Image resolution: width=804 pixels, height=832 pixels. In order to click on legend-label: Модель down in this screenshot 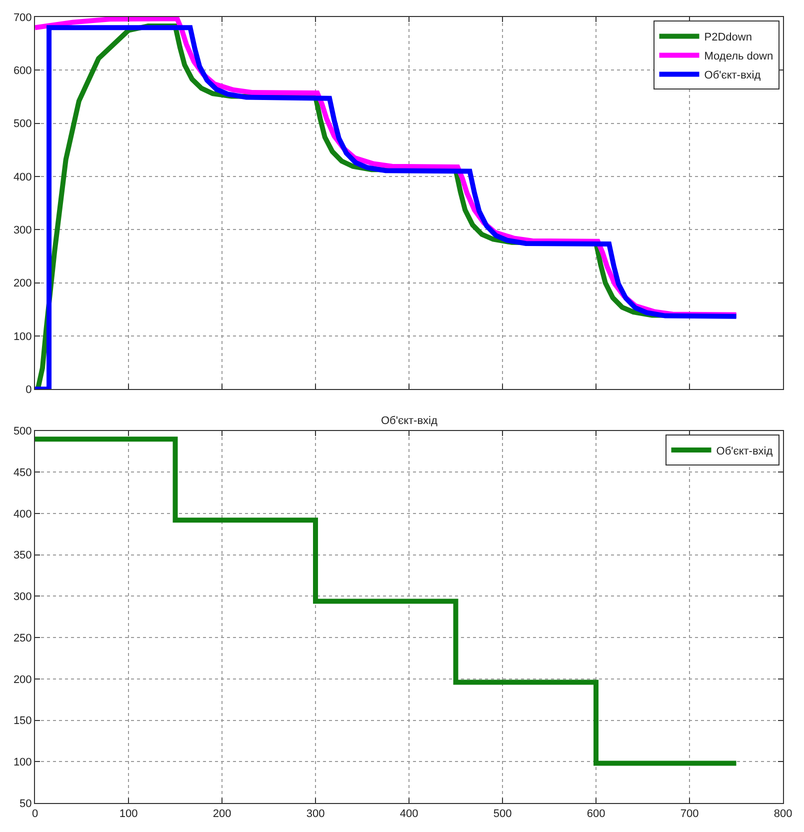, I will do `click(739, 56)`.